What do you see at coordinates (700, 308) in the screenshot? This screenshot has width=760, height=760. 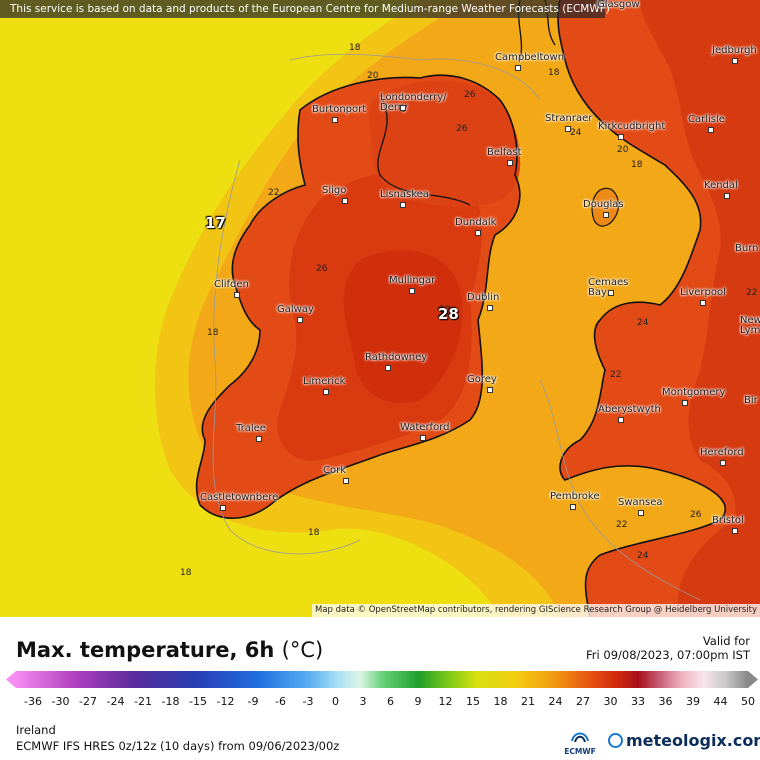 I see `england-core` at bounding box center [700, 308].